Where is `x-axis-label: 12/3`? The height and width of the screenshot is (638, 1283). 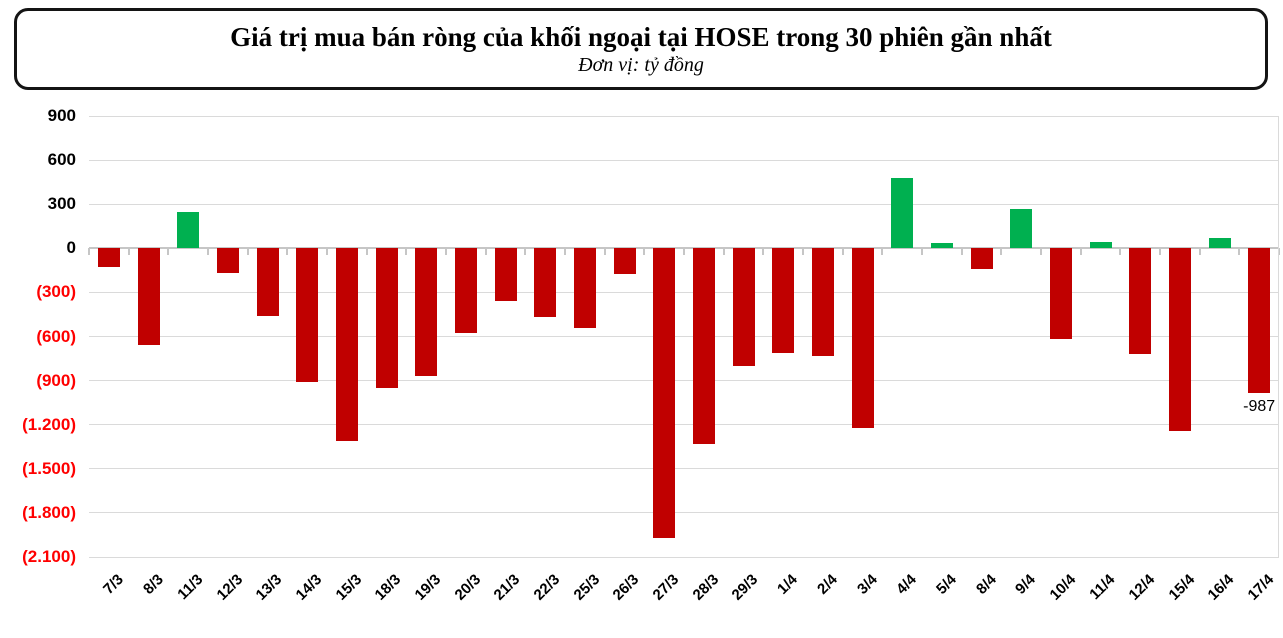
x-axis-label: 12/3 is located at coordinates (229, 587).